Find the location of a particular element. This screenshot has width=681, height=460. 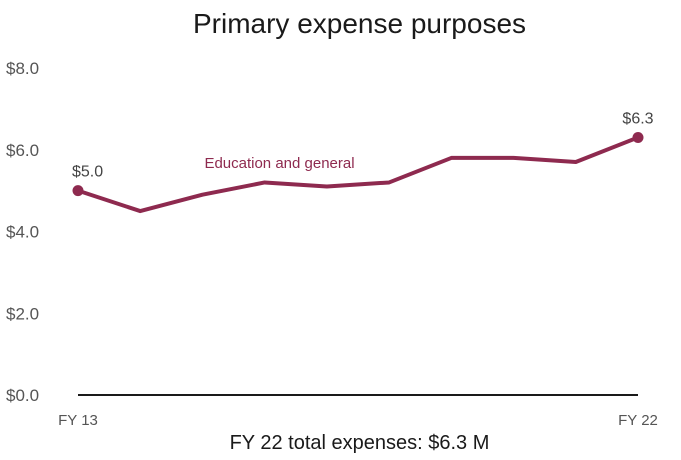

y-axis-ticks: $0.0 $2.0 $4.0 $6.0 $8.0 is located at coordinates (22, 232).